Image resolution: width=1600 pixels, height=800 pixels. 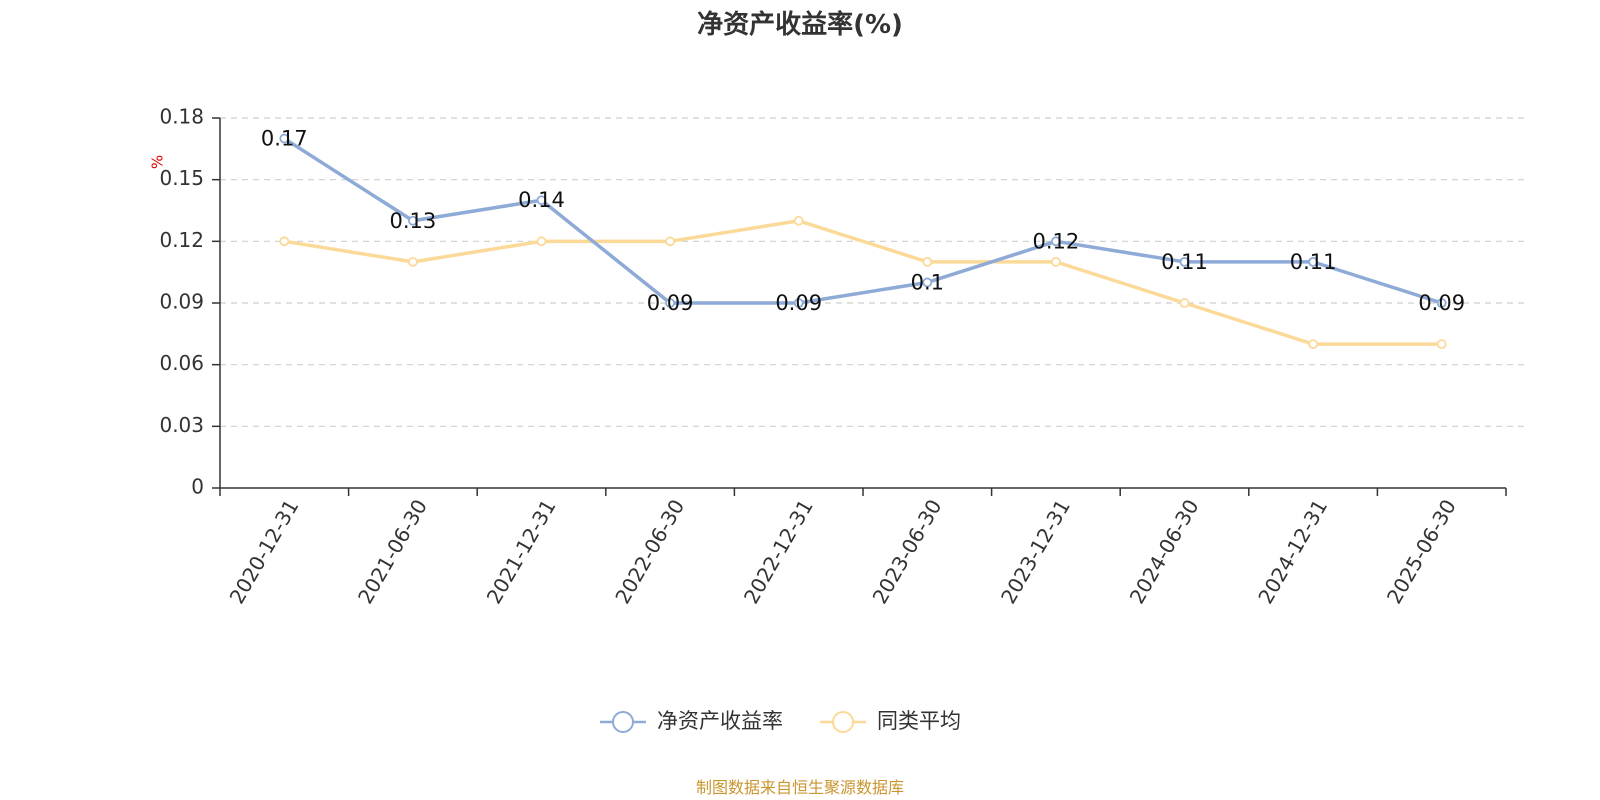 What do you see at coordinates (521, 551) in the screenshot?
I see `x-tick-label-2: 2021-12-31` at bounding box center [521, 551].